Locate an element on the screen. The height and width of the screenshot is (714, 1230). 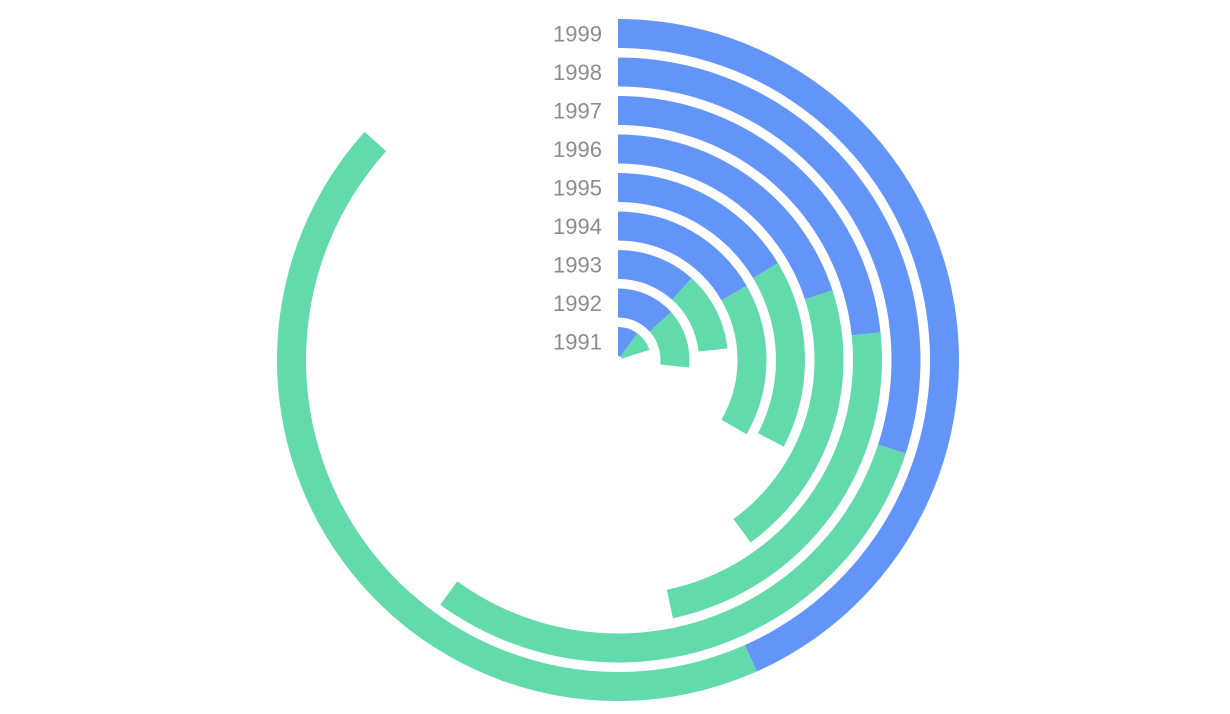
year-label-1996: 1996 is located at coordinates (577, 149).